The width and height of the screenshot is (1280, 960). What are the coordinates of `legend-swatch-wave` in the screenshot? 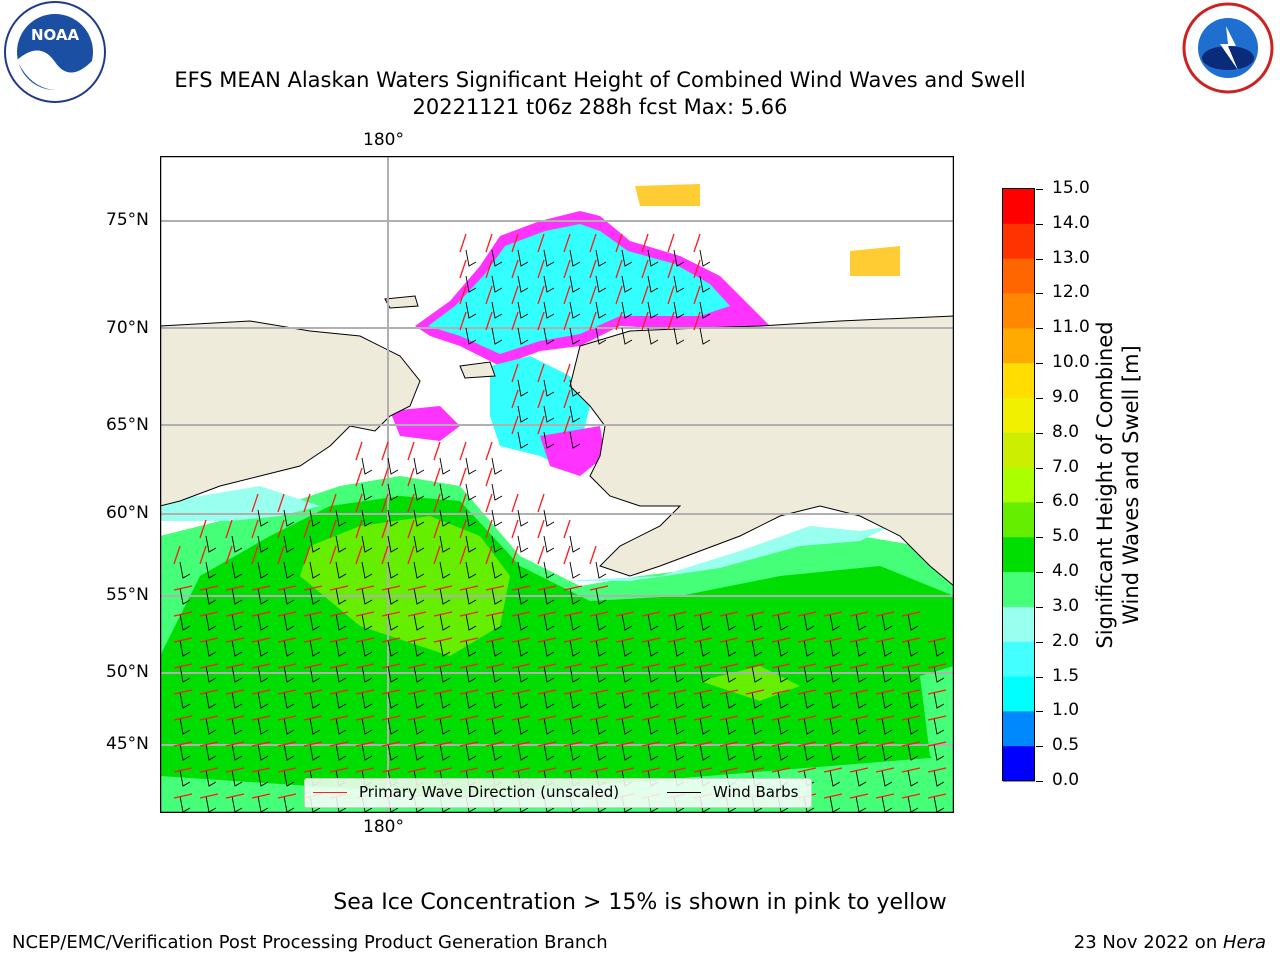 It's located at (330, 792).